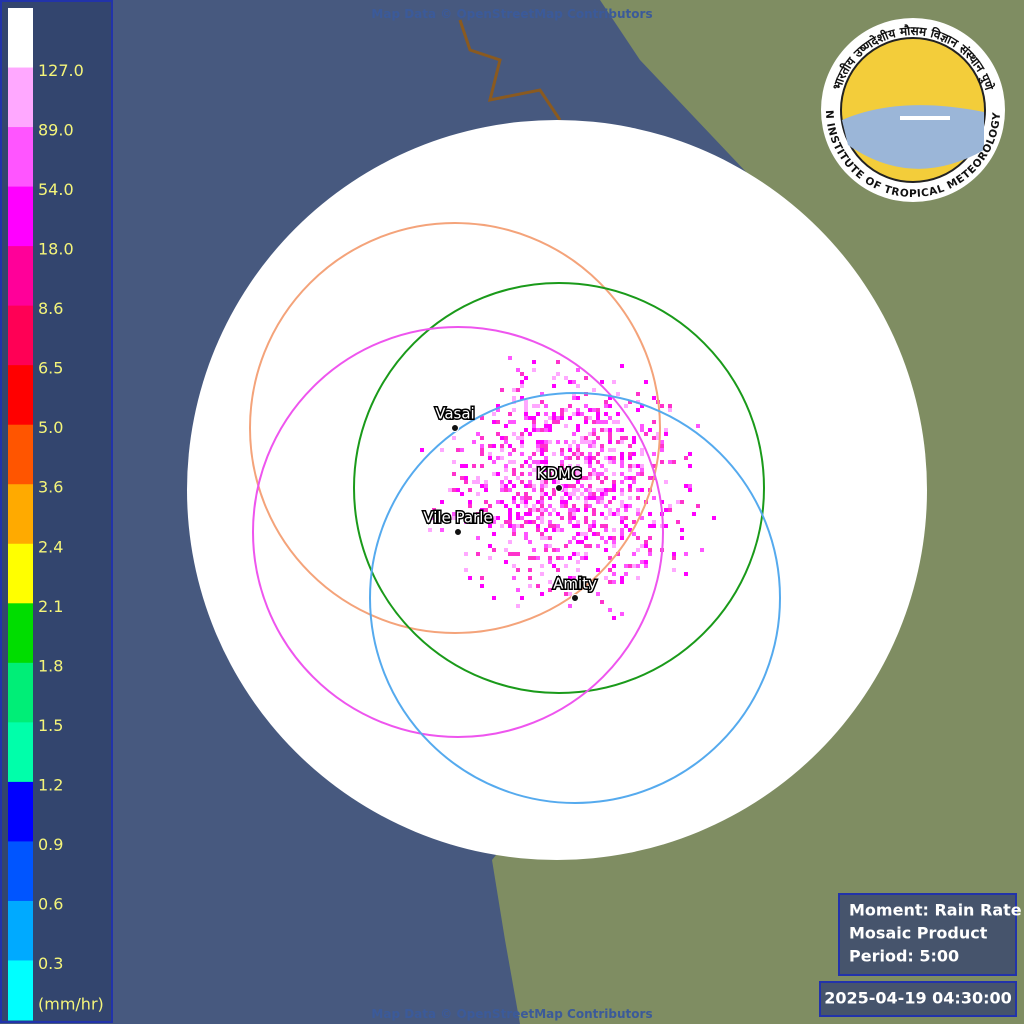 Image resolution: width=1024 pixels, height=1024 pixels. I want to click on legend-label: 89.0, so click(56, 130).